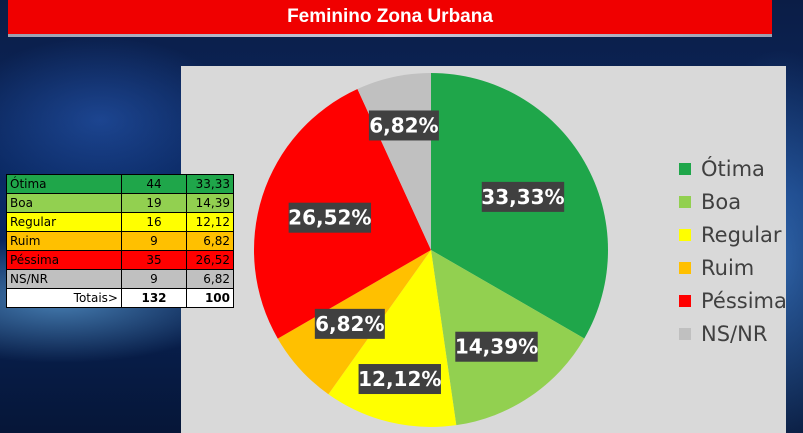  I want to click on table-row: NS/NR 9 6,82, so click(120, 279).